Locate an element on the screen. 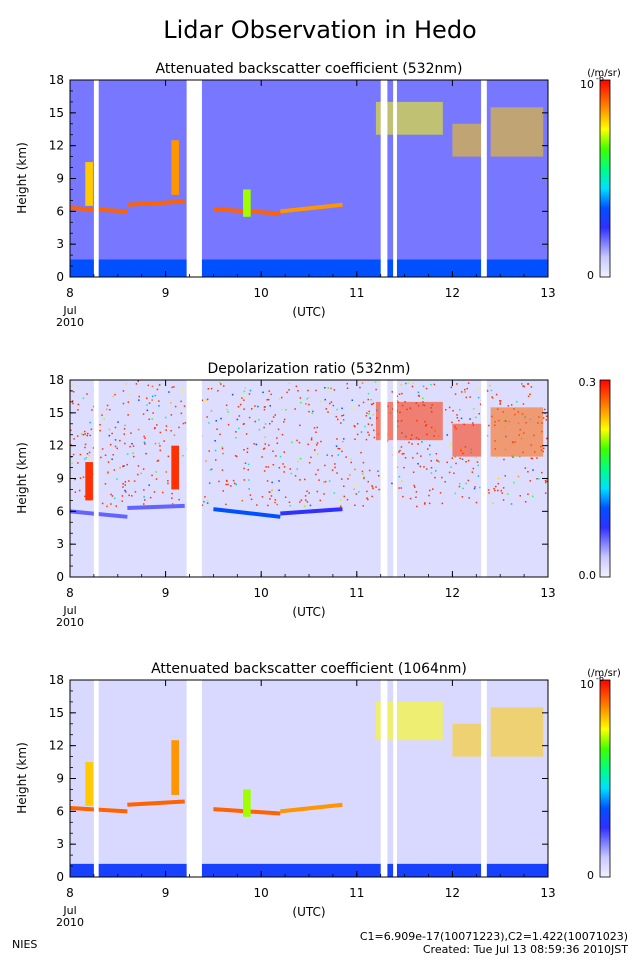 Image resolution: width=640 pixels, height=960 pixels. x-tick-label: 13 is located at coordinates (547, 893).